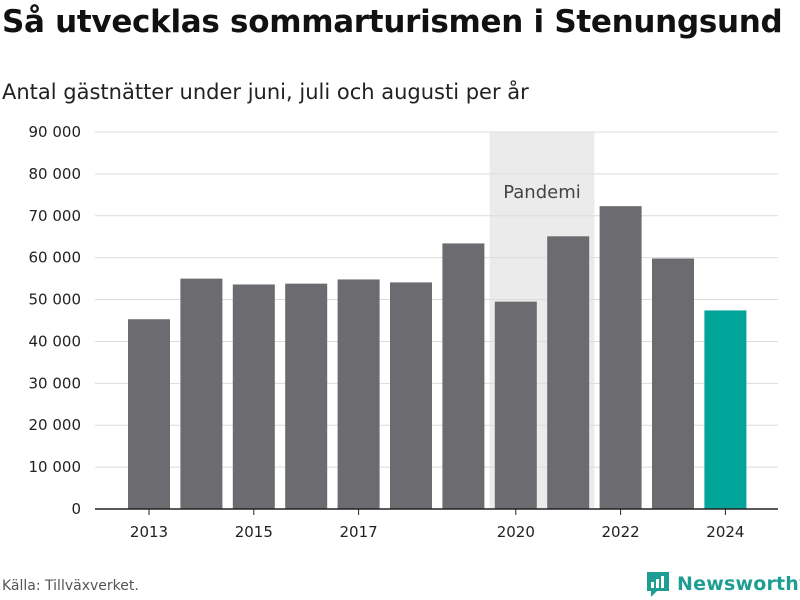  I want to click on bar-2014, so click(201, 393).